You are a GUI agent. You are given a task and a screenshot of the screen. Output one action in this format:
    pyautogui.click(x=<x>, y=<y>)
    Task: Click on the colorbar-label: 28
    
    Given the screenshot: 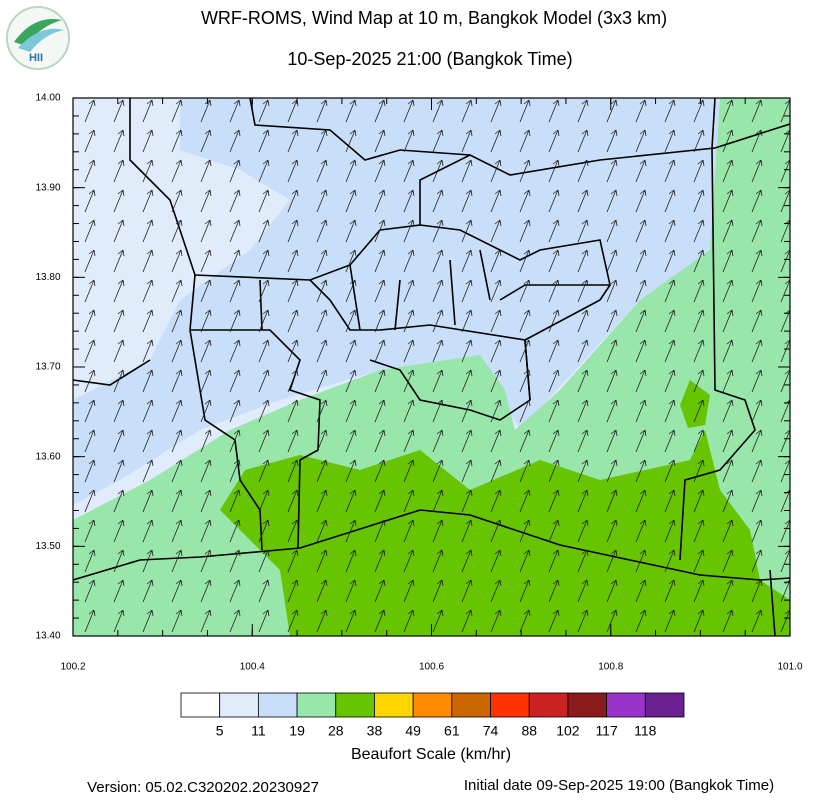 What is the action you would take?
    pyautogui.click(x=336, y=731)
    